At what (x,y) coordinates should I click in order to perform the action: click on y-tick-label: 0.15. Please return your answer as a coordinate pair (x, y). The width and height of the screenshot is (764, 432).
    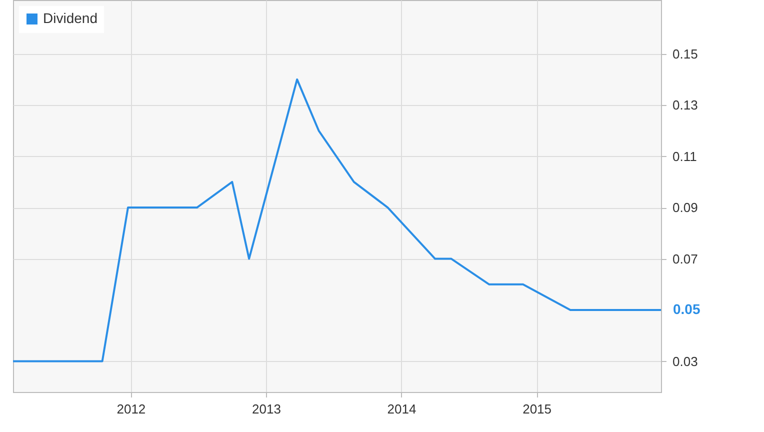
    Looking at the image, I should click on (685, 54).